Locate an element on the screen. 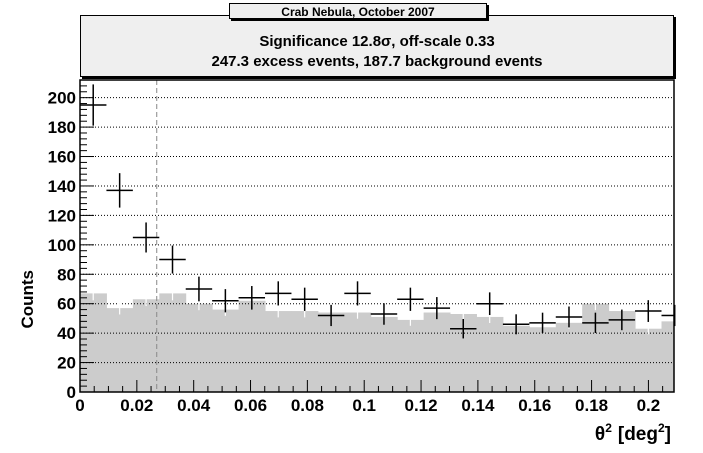 The image size is (703, 453). x-tick-label: 0.1 is located at coordinates (364, 405).